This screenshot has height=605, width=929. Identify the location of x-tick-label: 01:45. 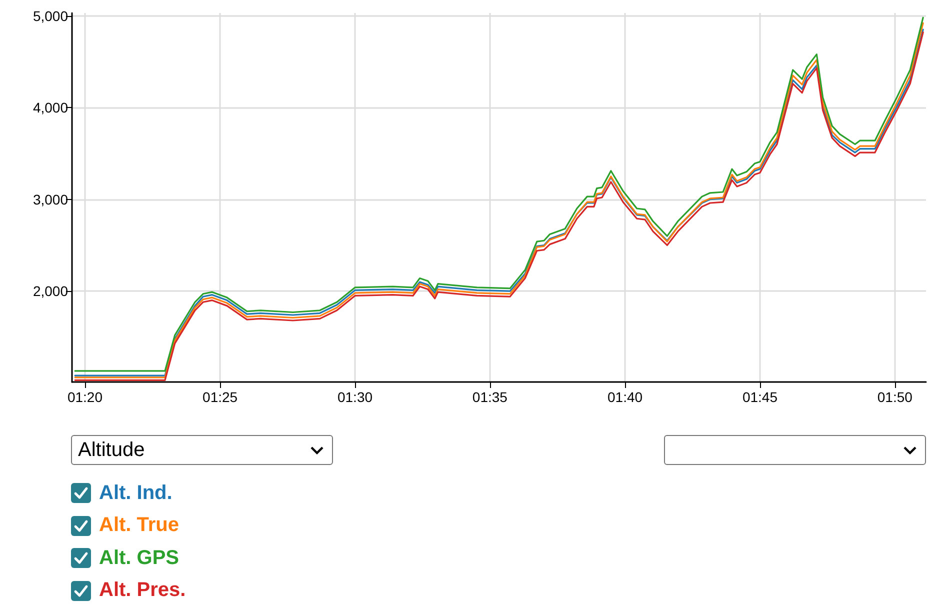
(760, 397).